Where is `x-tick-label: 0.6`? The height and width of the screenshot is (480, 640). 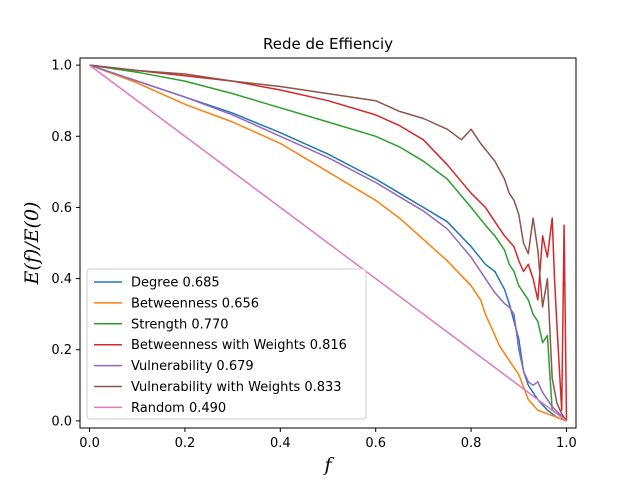
x-tick-label: 0.6 is located at coordinates (375, 443).